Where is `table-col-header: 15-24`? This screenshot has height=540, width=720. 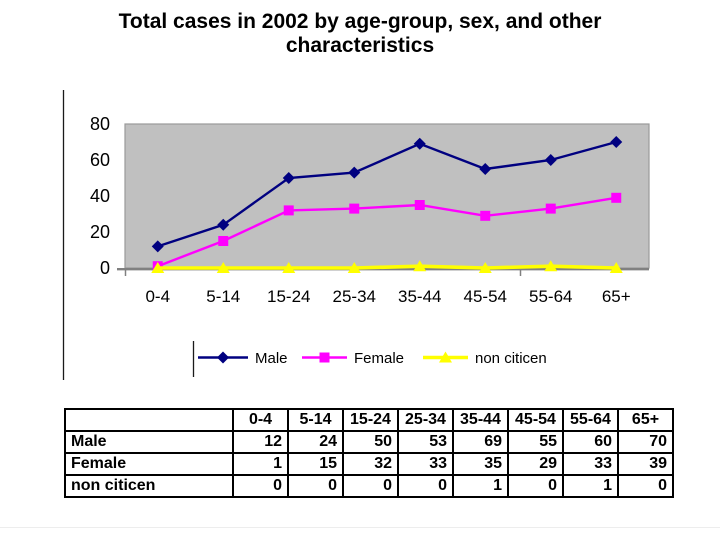 table-col-header: 15-24 is located at coordinates (370, 420).